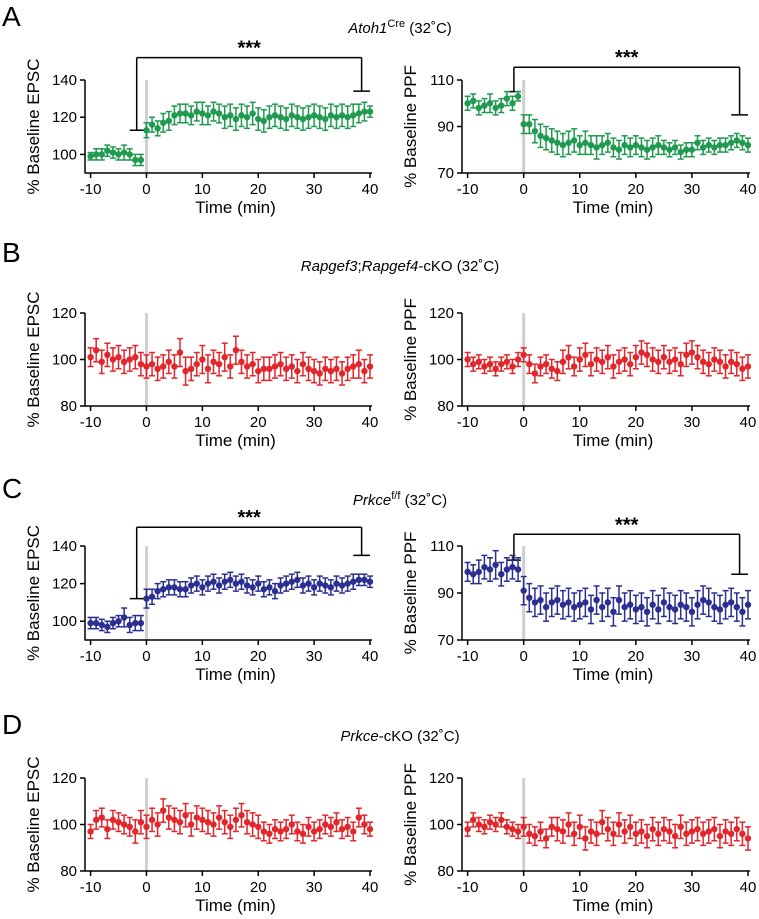  Describe the element at coordinates (445, 127) in the screenshot. I see `y-tick-label: 90` at that location.